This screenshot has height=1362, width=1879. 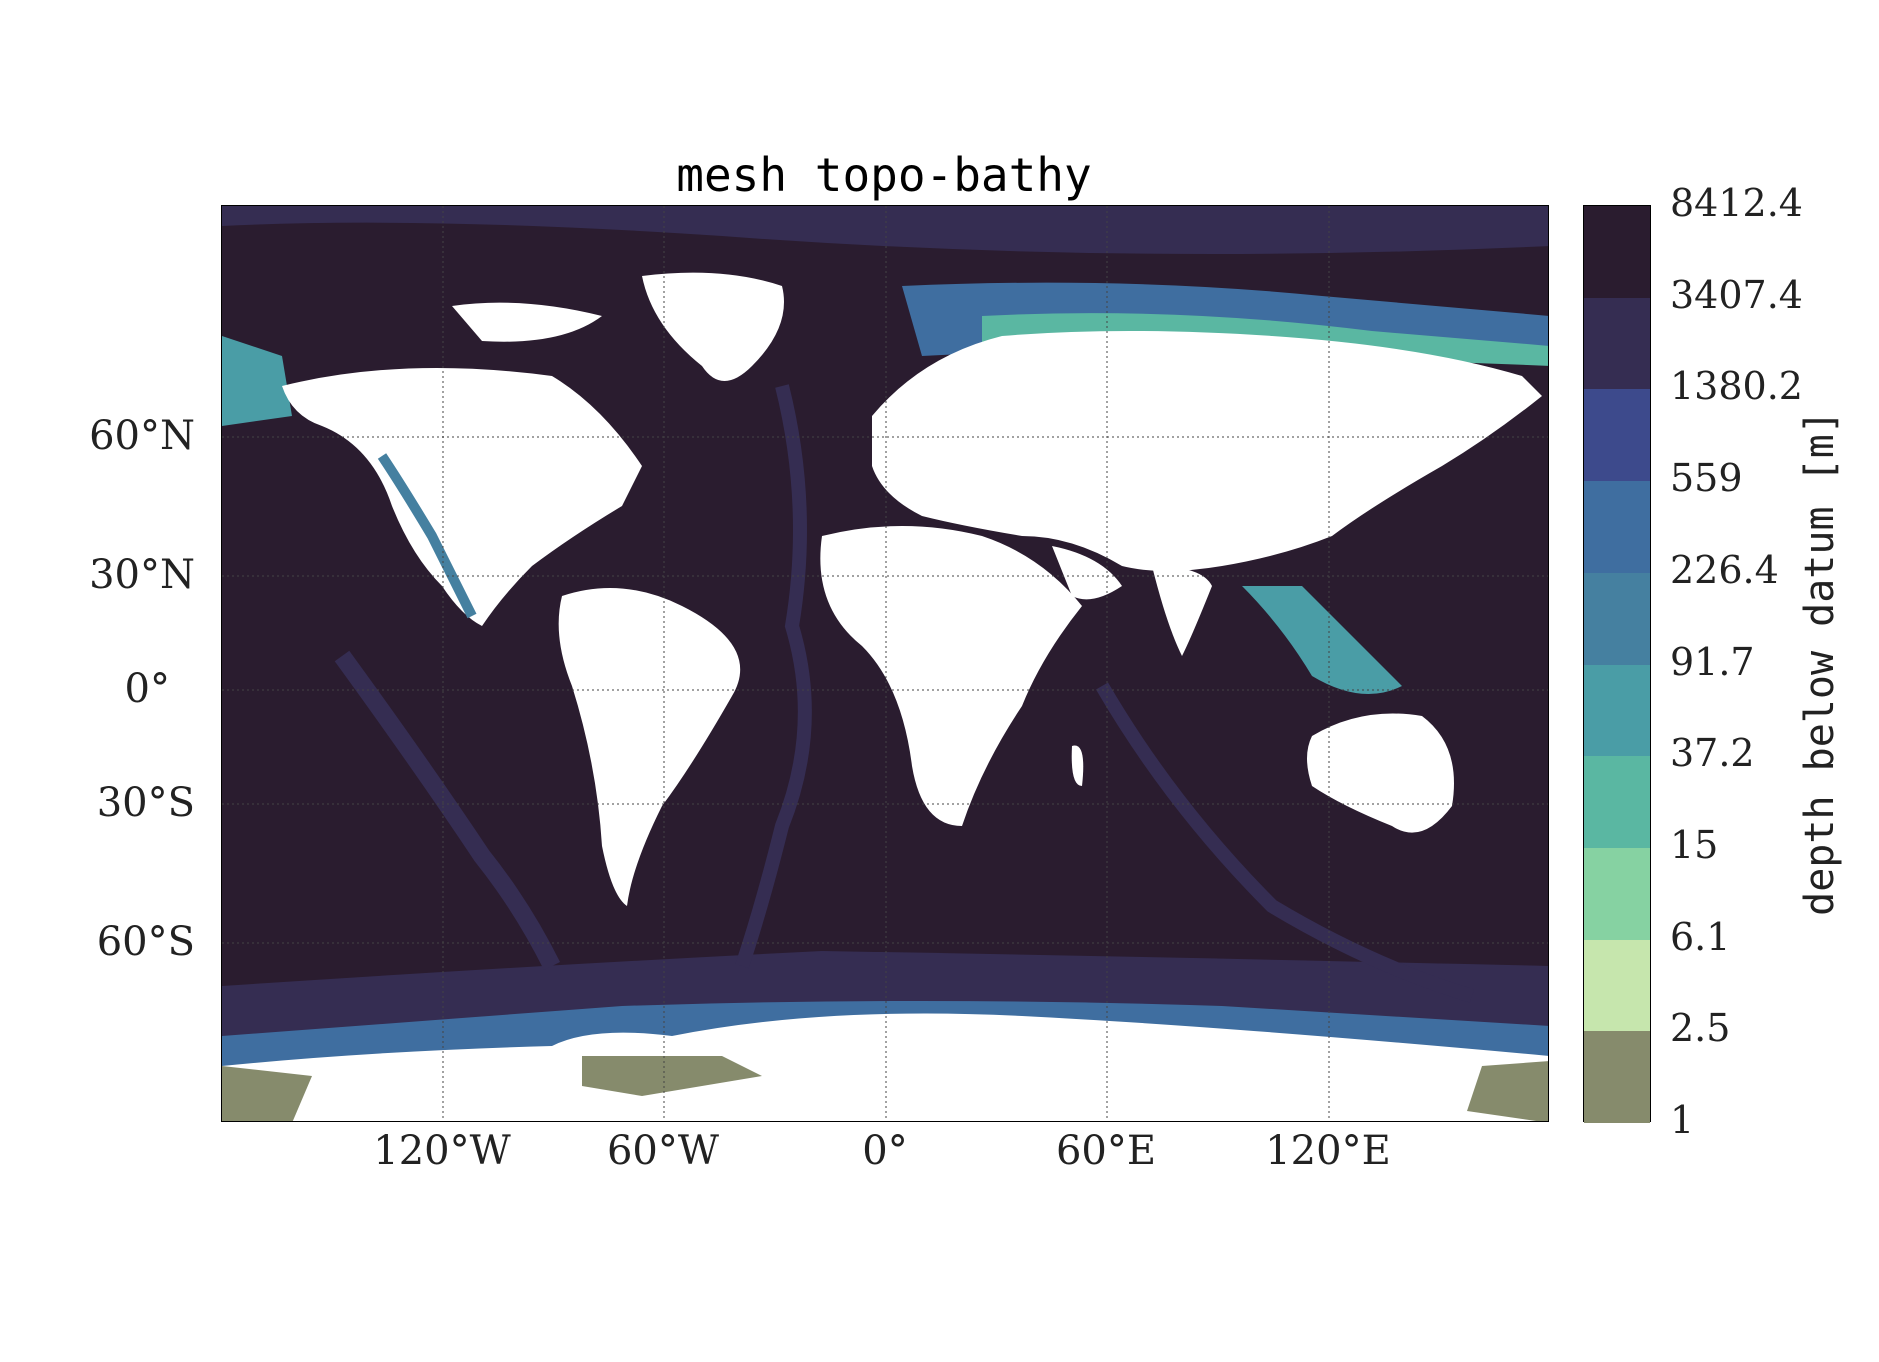 I want to click on arabia, so click(x=1087, y=573).